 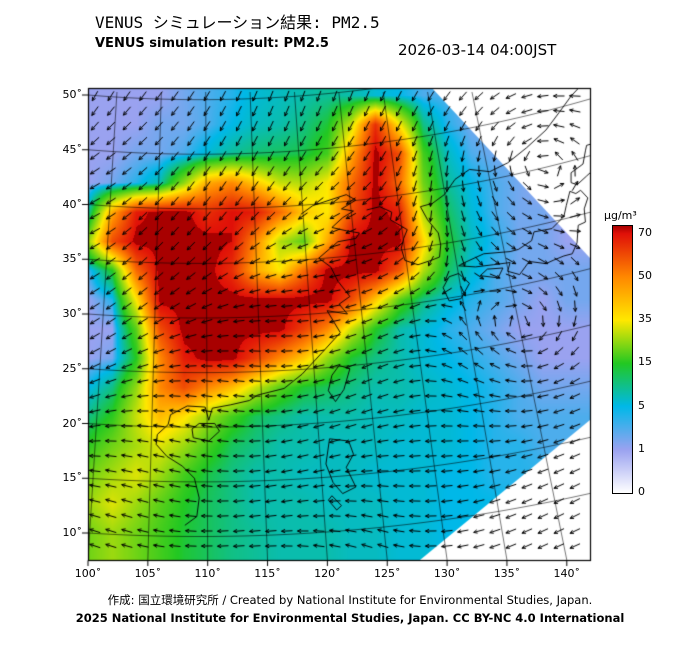 I want to click on lat-tick-label-25: 25˚, so click(x=72, y=368).